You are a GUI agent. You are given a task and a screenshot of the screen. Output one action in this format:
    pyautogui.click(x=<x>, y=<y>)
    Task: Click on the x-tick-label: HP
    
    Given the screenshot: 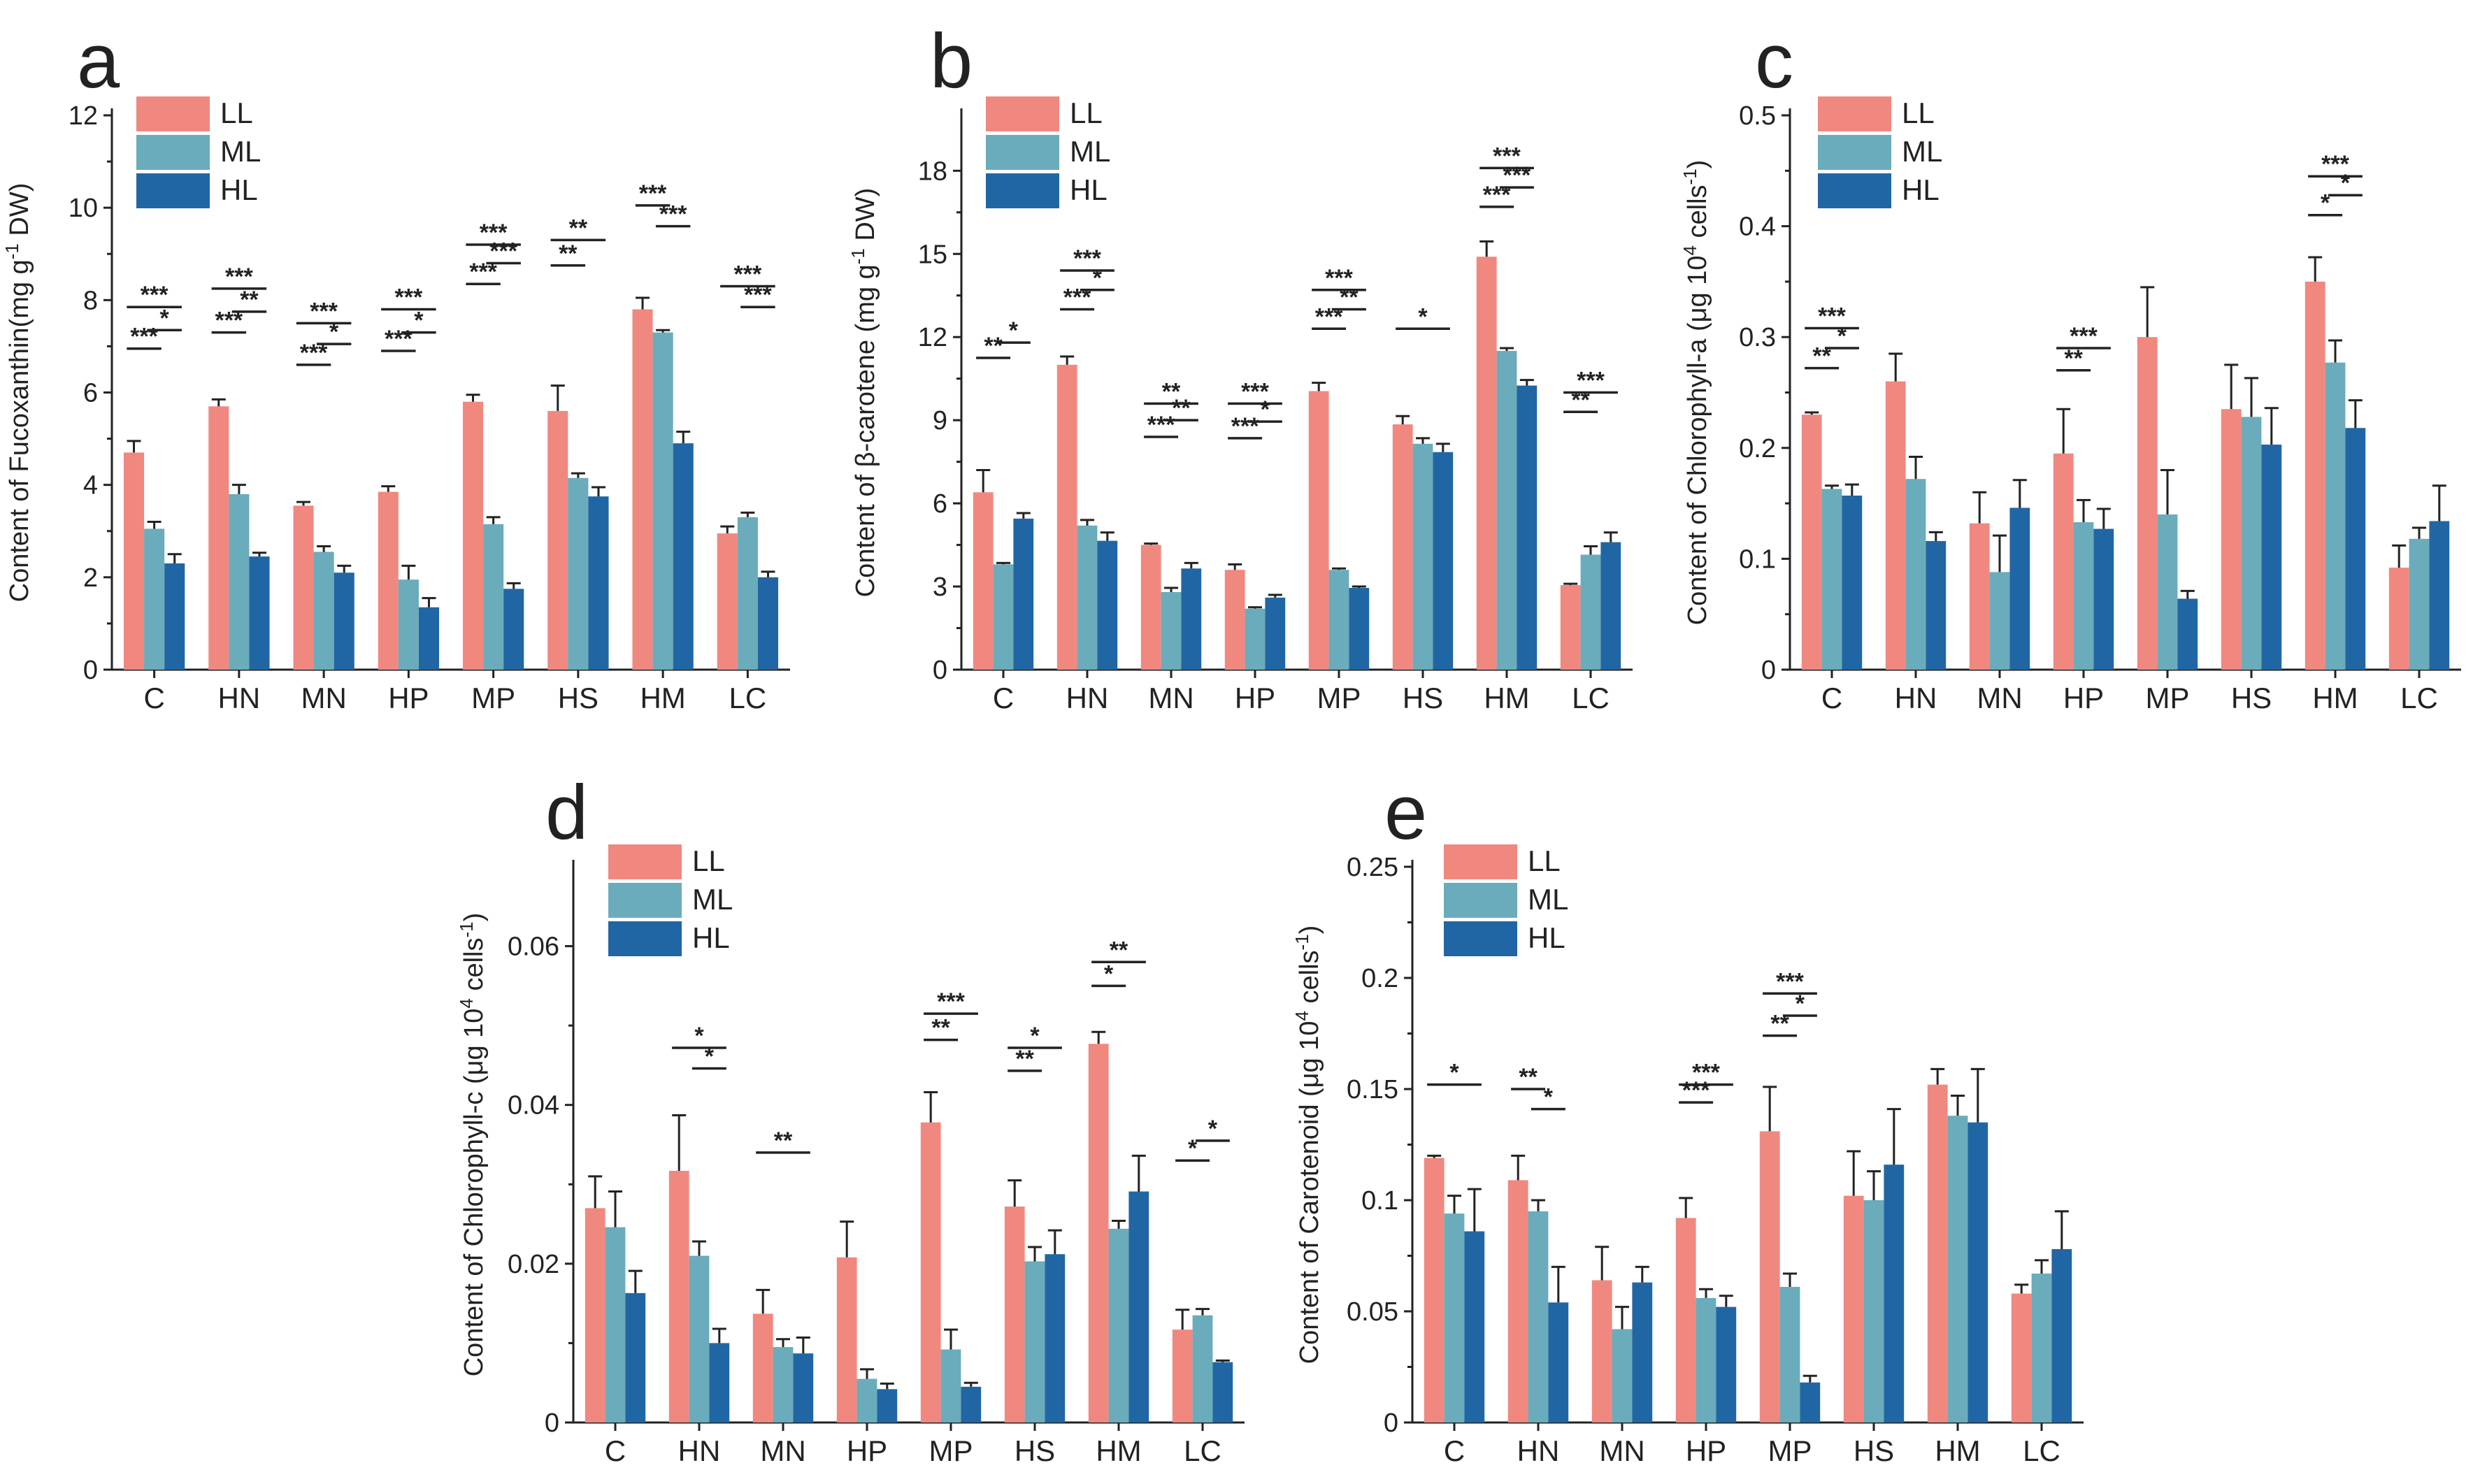 What is the action you would take?
    pyautogui.click(x=1706, y=1450)
    